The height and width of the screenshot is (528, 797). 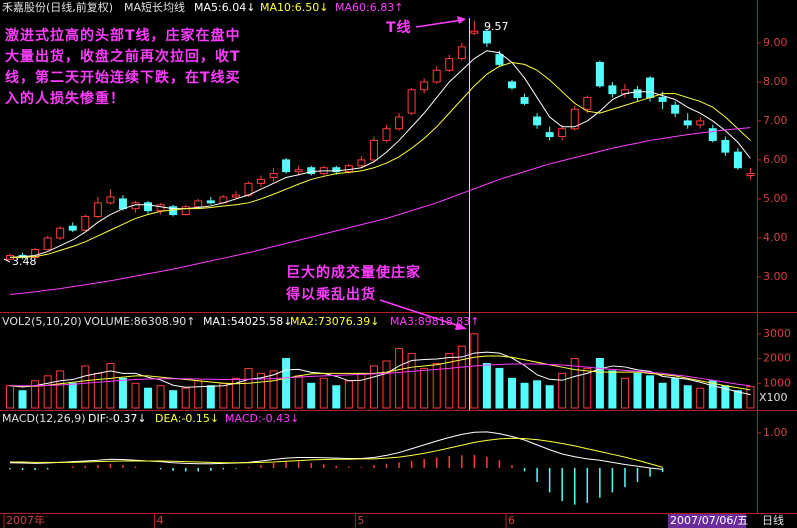 I want to click on macd-title: MACD(12,26,9), so click(x=44, y=418).